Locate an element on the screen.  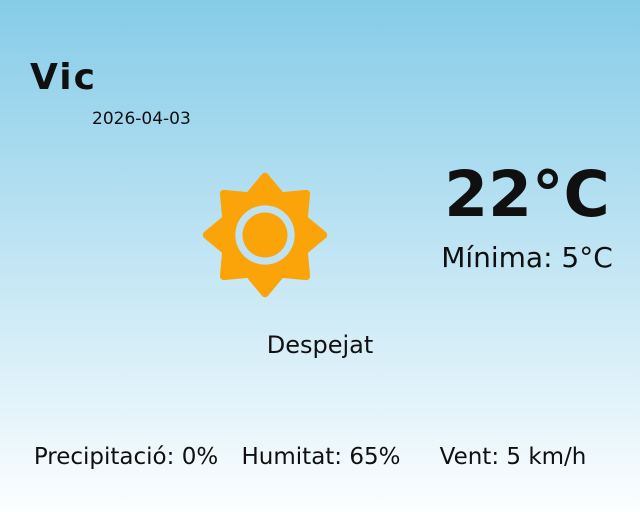
condition-label: Despejat is located at coordinates (320, 345).